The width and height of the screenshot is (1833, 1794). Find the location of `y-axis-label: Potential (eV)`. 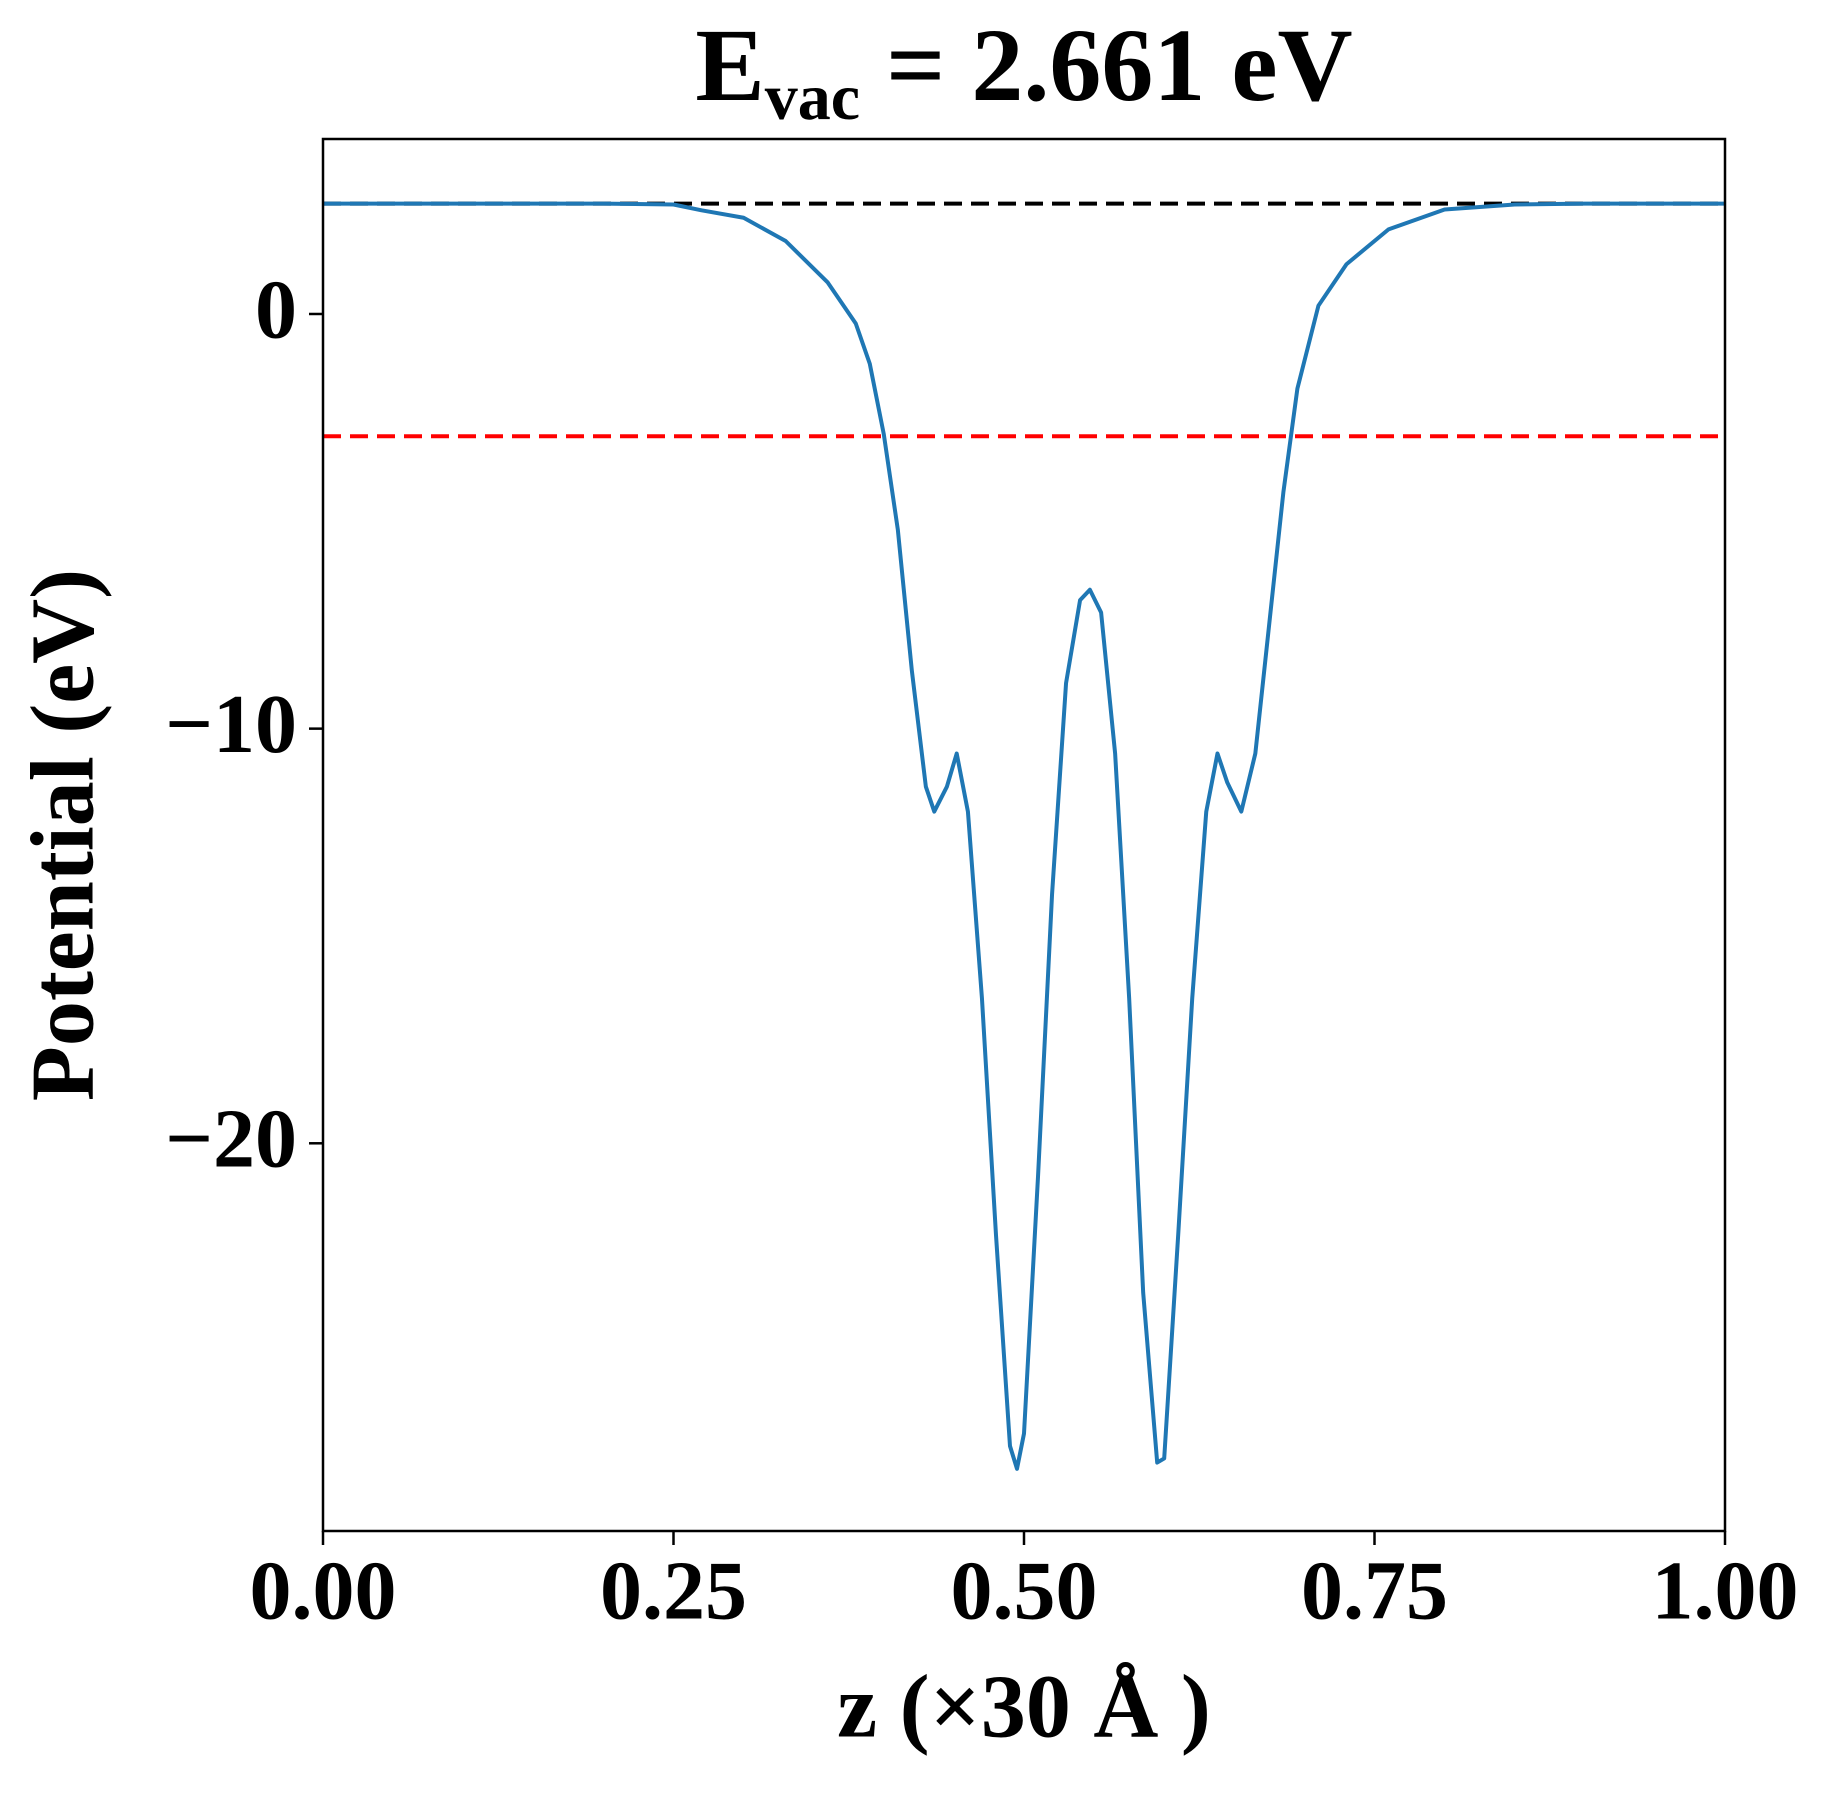

y-axis-label: Potential (eV) is located at coordinates (63, 835).